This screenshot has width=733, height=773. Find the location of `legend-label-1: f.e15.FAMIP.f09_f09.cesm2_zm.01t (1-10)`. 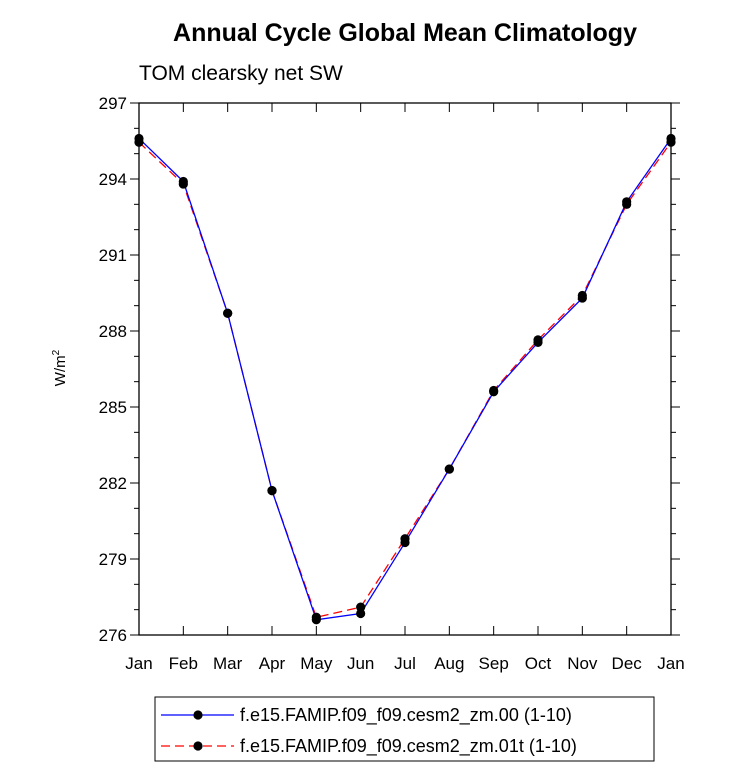

legend-label-1: f.e15.FAMIP.f09_f09.cesm2_zm.01t (1-10) is located at coordinates (408, 746).